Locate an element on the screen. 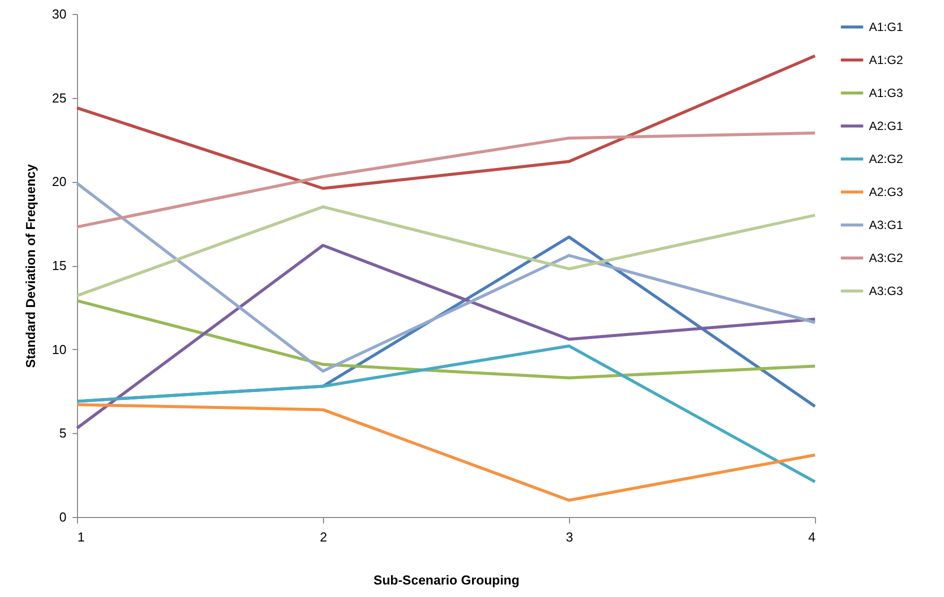 The height and width of the screenshot is (597, 944). legend-label: A3:G3 is located at coordinates (886, 291).